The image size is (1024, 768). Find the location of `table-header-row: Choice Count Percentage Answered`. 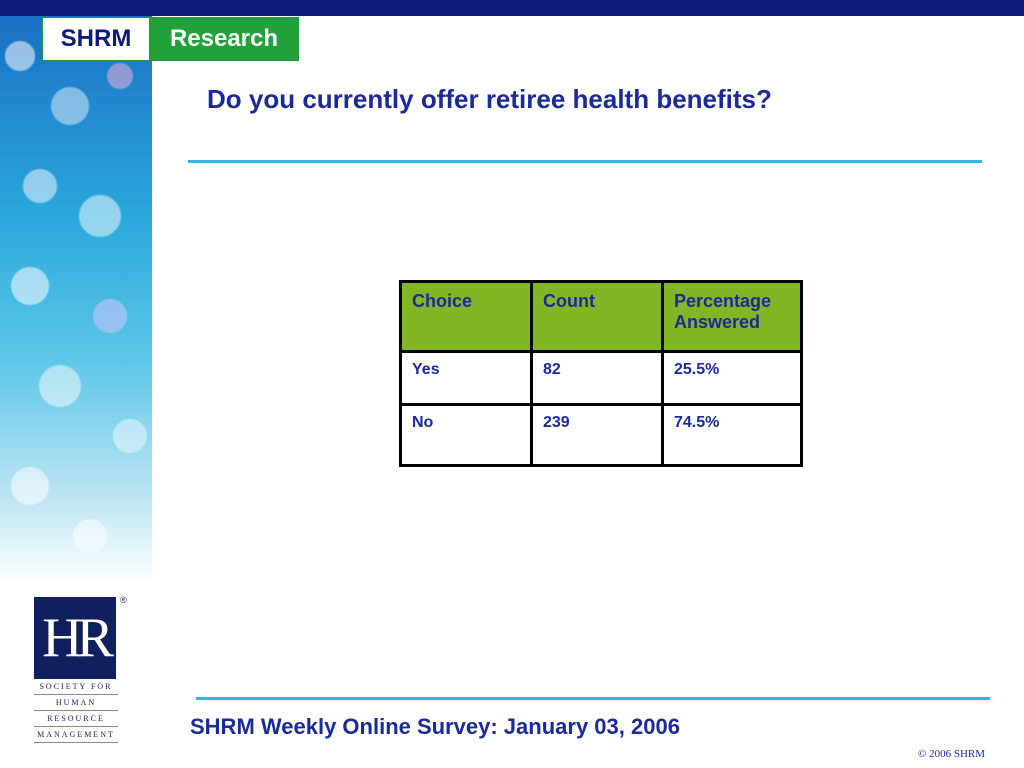

table-header-row: Choice Count Percentage Answered is located at coordinates (601, 316).